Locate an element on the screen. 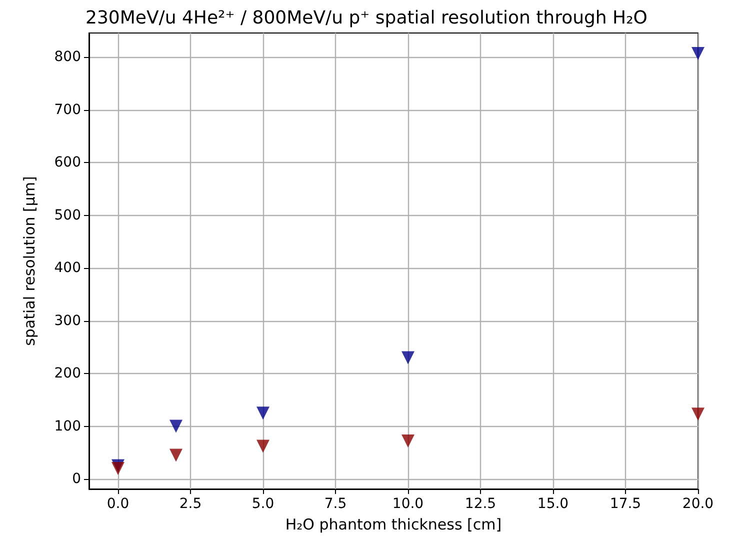  y-tick-label: 800 is located at coordinates (67, 57).